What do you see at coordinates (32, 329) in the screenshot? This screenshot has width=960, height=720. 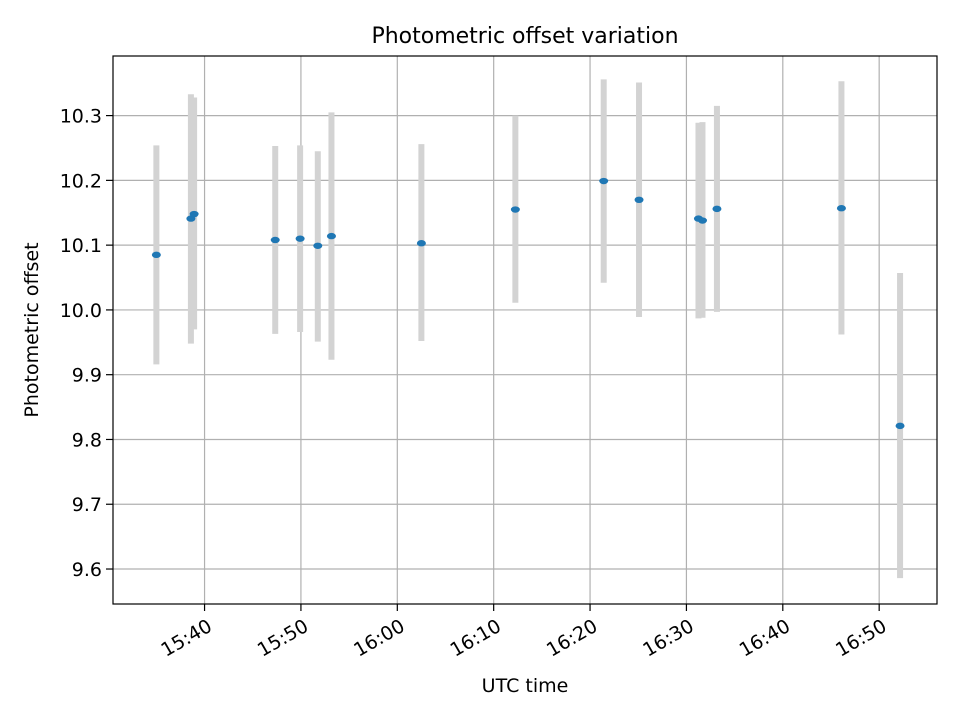 I see `y-axis-label: Photometric offset` at bounding box center [32, 329].